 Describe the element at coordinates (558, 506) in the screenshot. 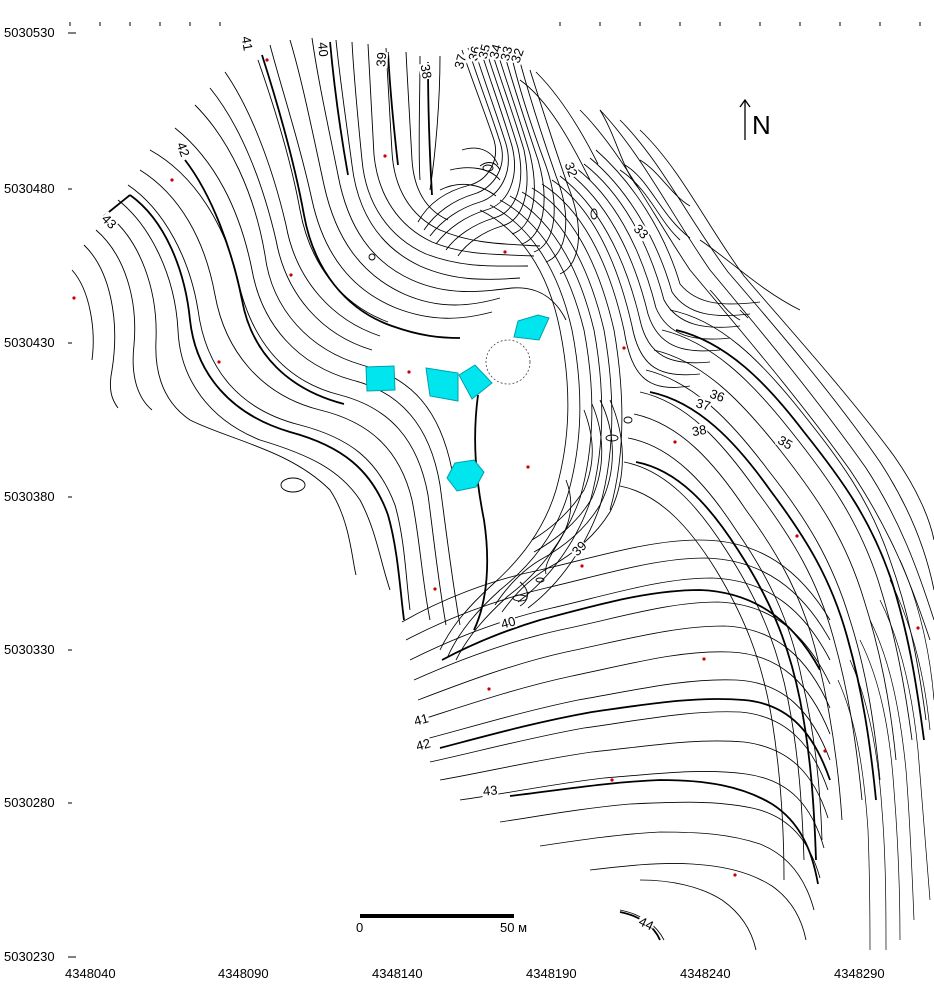

I see `contours-inner-valley` at that location.